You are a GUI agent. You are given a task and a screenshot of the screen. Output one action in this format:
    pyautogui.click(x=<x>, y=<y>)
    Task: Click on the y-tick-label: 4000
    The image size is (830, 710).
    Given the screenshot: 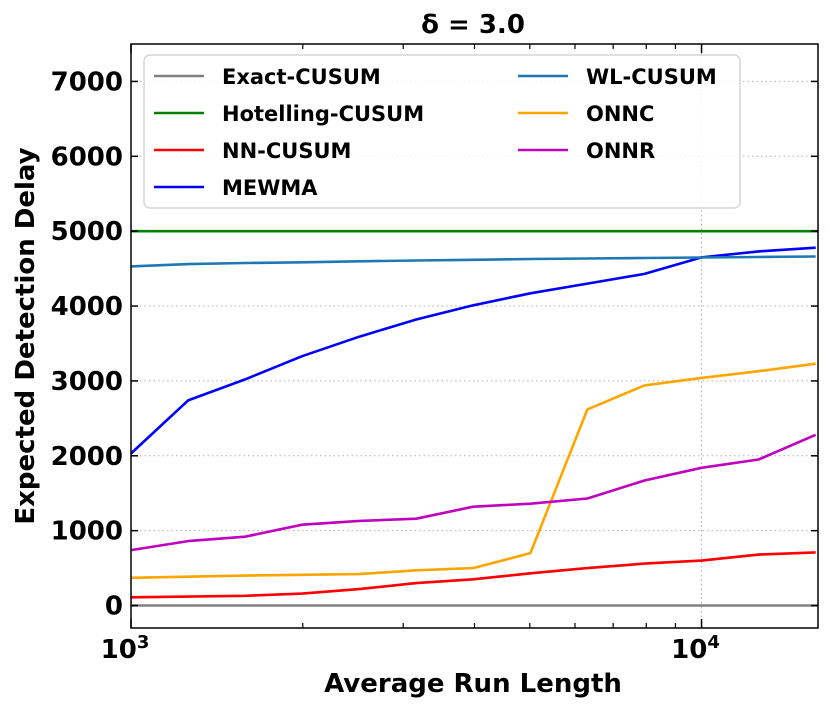 What is the action you would take?
    pyautogui.click(x=87, y=307)
    